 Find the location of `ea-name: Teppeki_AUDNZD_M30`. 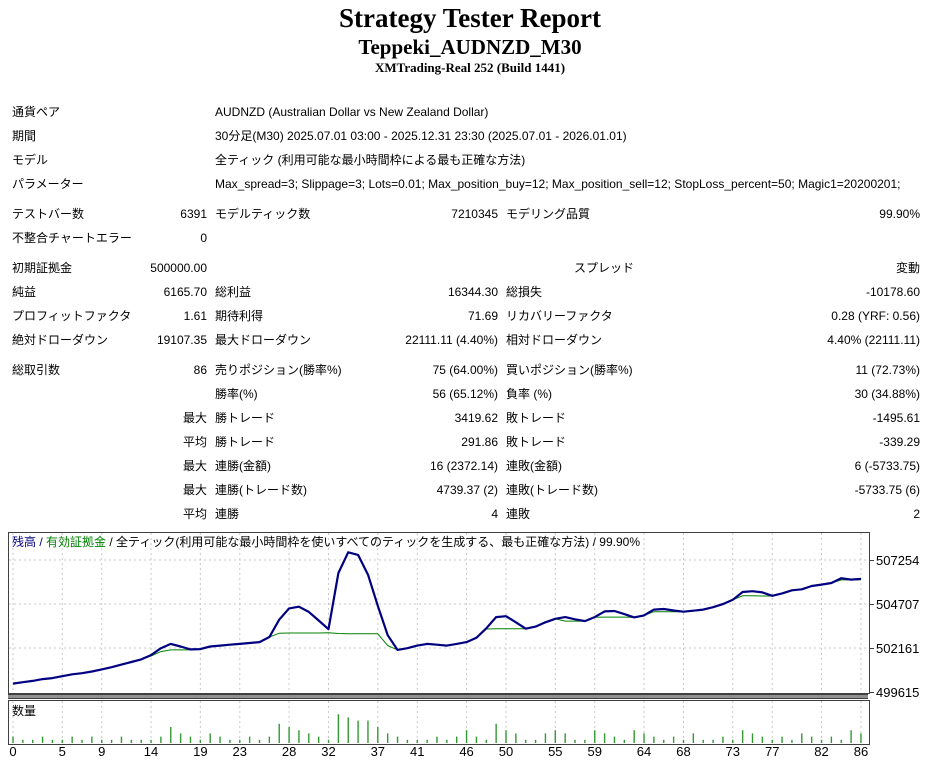

ea-name: Teppeki_AUDNZD_M30 is located at coordinates (470, 47).